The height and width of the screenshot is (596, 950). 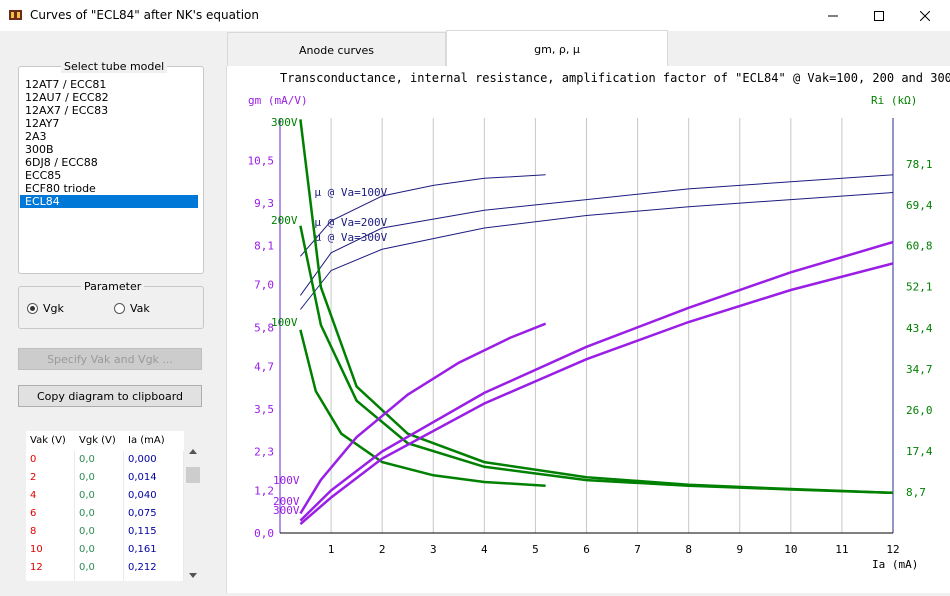 What do you see at coordinates (284, 220) in the screenshot?
I see `ri-curve-label: 200V` at bounding box center [284, 220].